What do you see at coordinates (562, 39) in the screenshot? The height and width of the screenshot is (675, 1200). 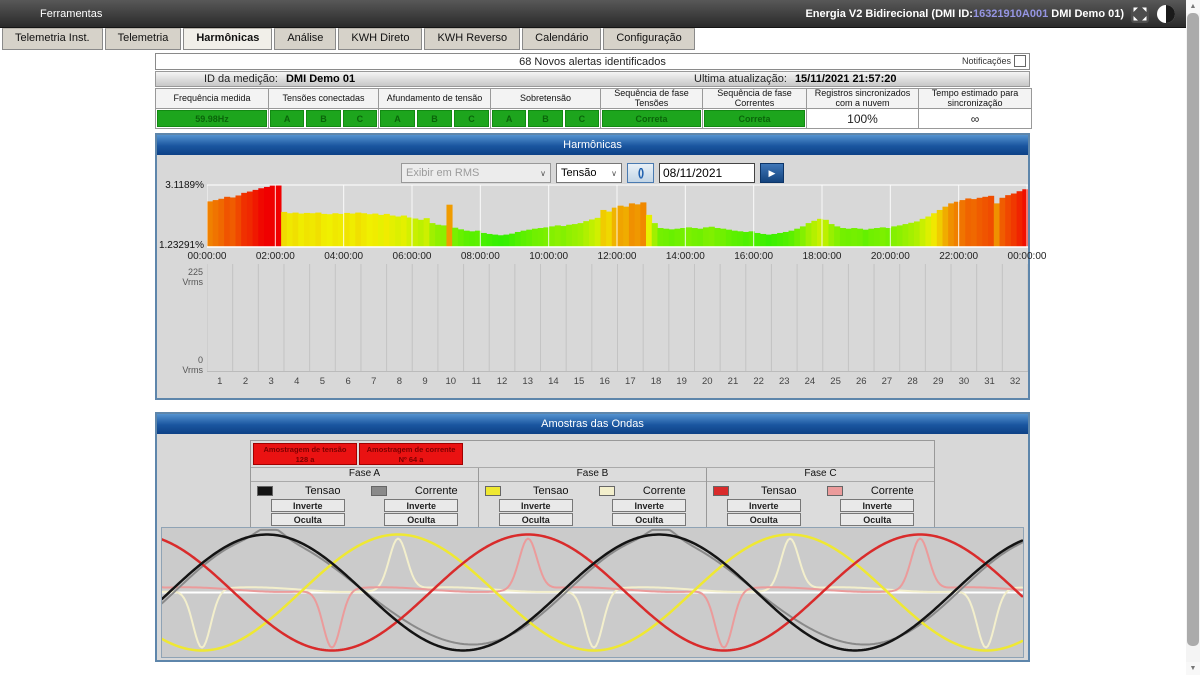 I see `tab-calendario: Calendário` at bounding box center [562, 39].